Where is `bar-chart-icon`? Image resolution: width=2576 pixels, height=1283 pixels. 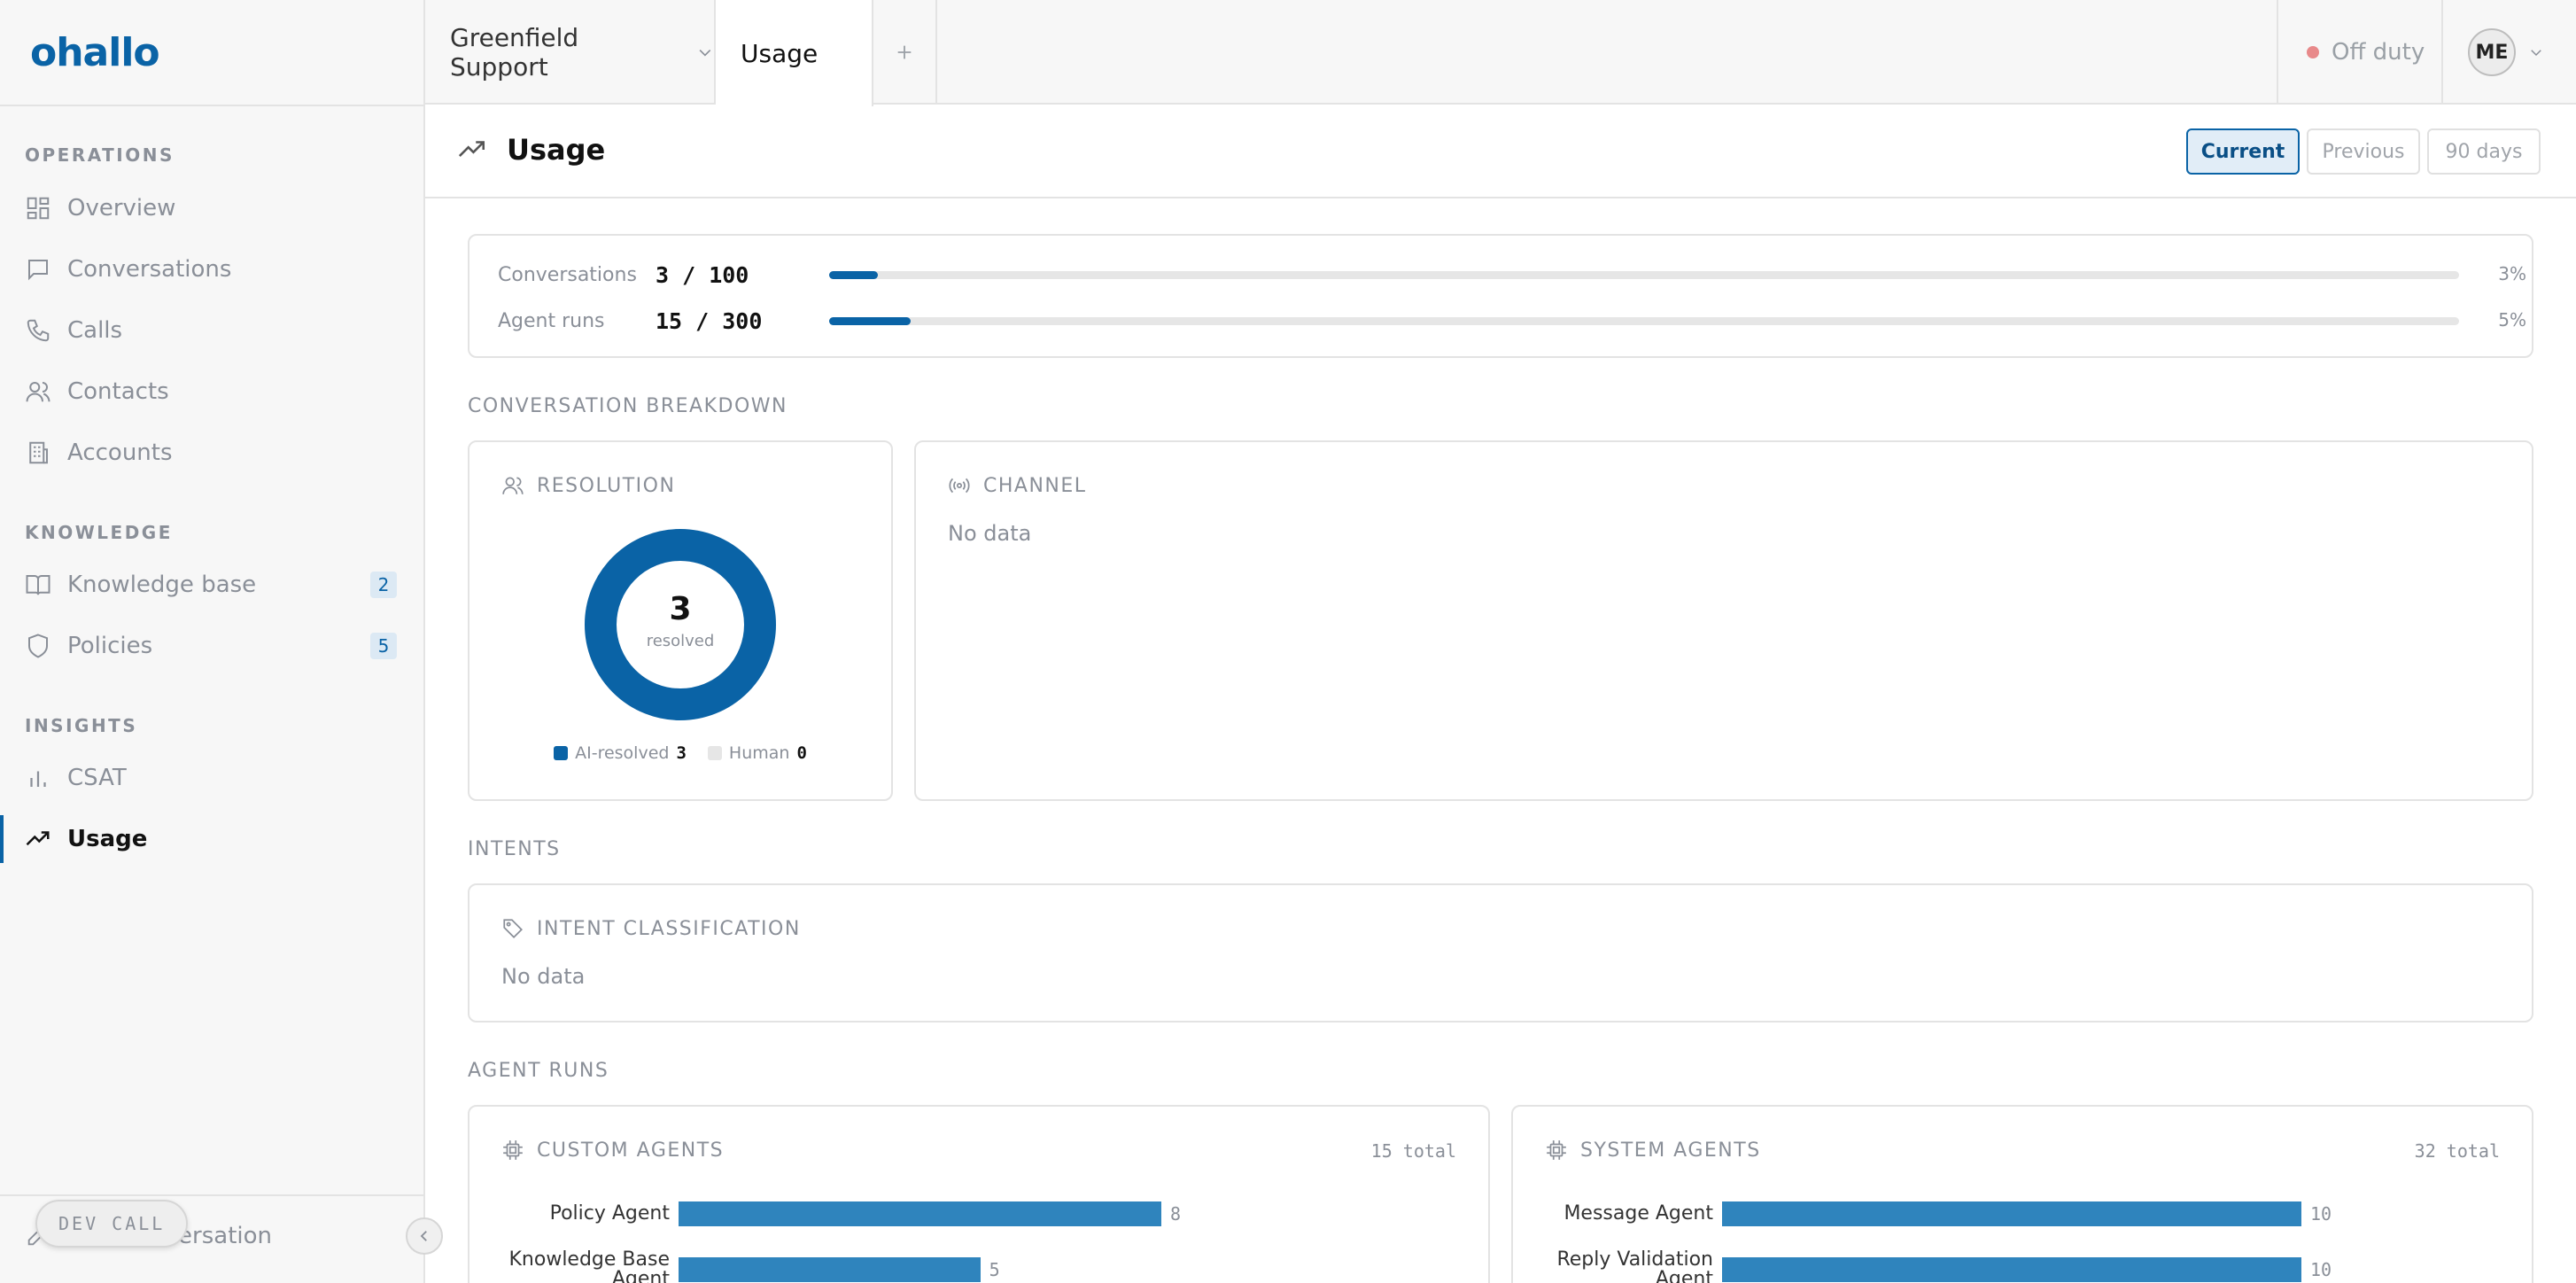 bar-chart-icon is located at coordinates (38, 778).